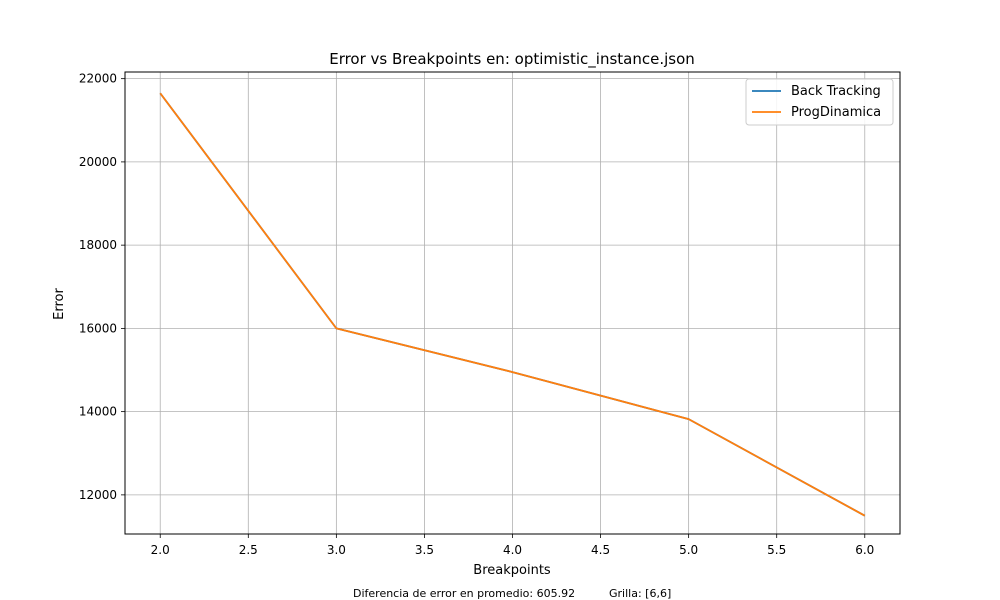 Image resolution: width=1000 pixels, height=600 pixels. What do you see at coordinates (98, 328) in the screenshot?
I see `y-tick-label: 16000` at bounding box center [98, 328].